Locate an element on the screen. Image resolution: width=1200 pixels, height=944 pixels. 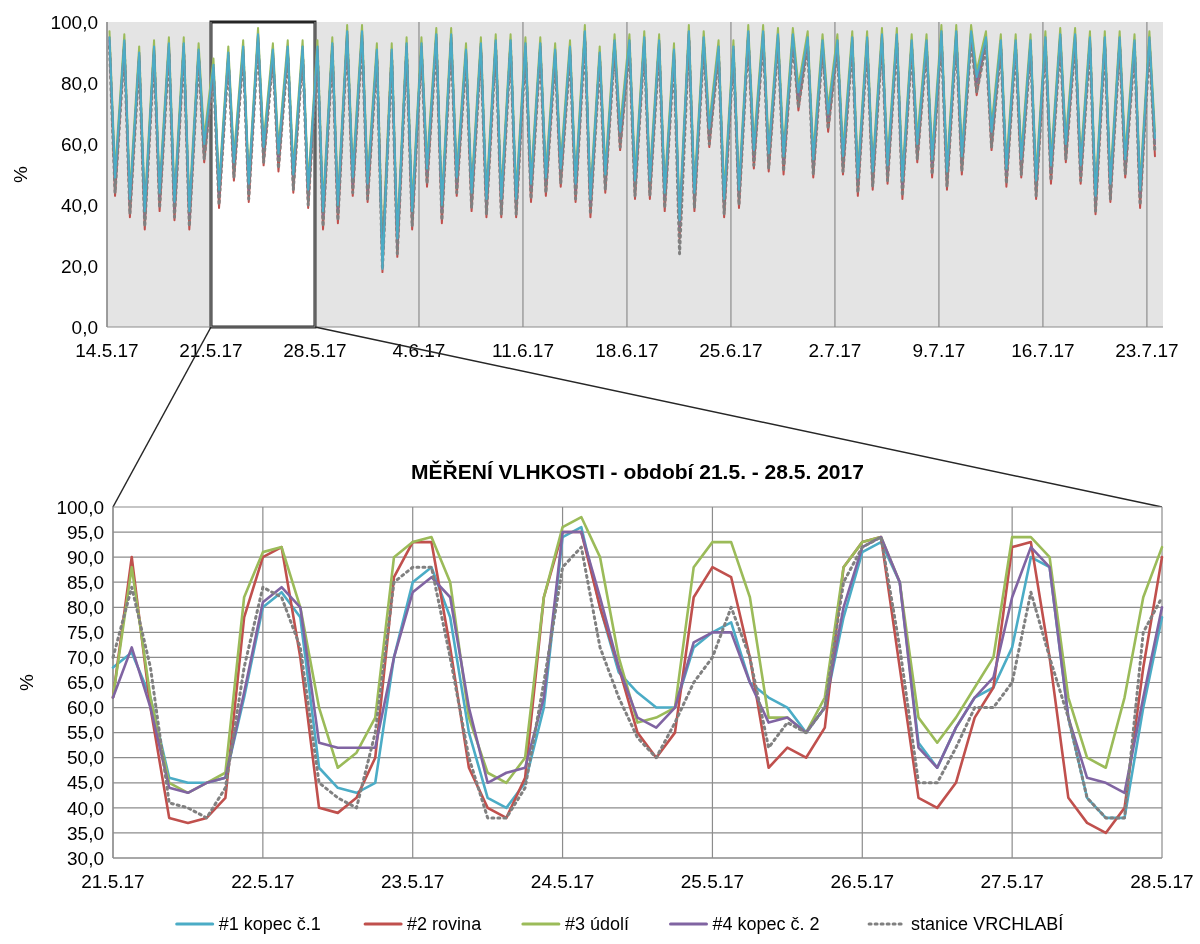
y-tick-label: 20,0 is located at coordinates (79, 266).